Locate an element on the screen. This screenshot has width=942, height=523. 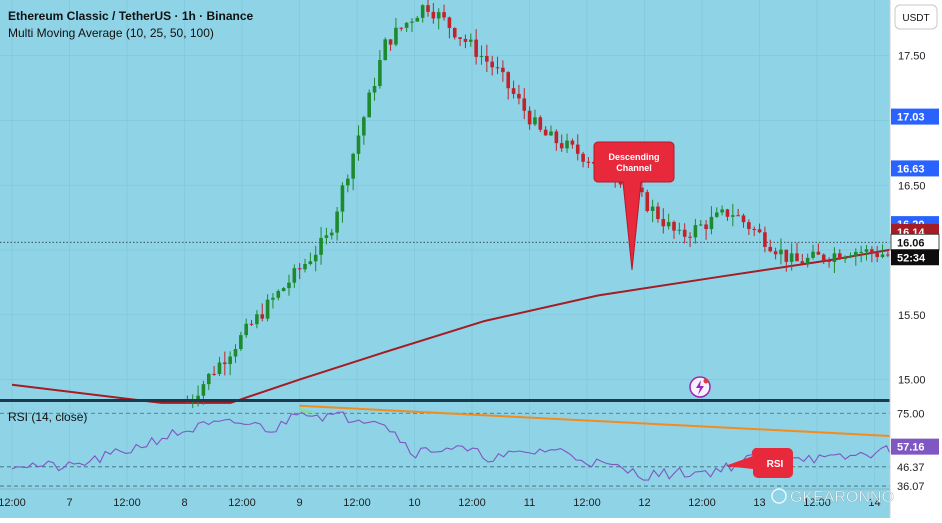
price-label-text: 16.63 is located at coordinates (911, 169).